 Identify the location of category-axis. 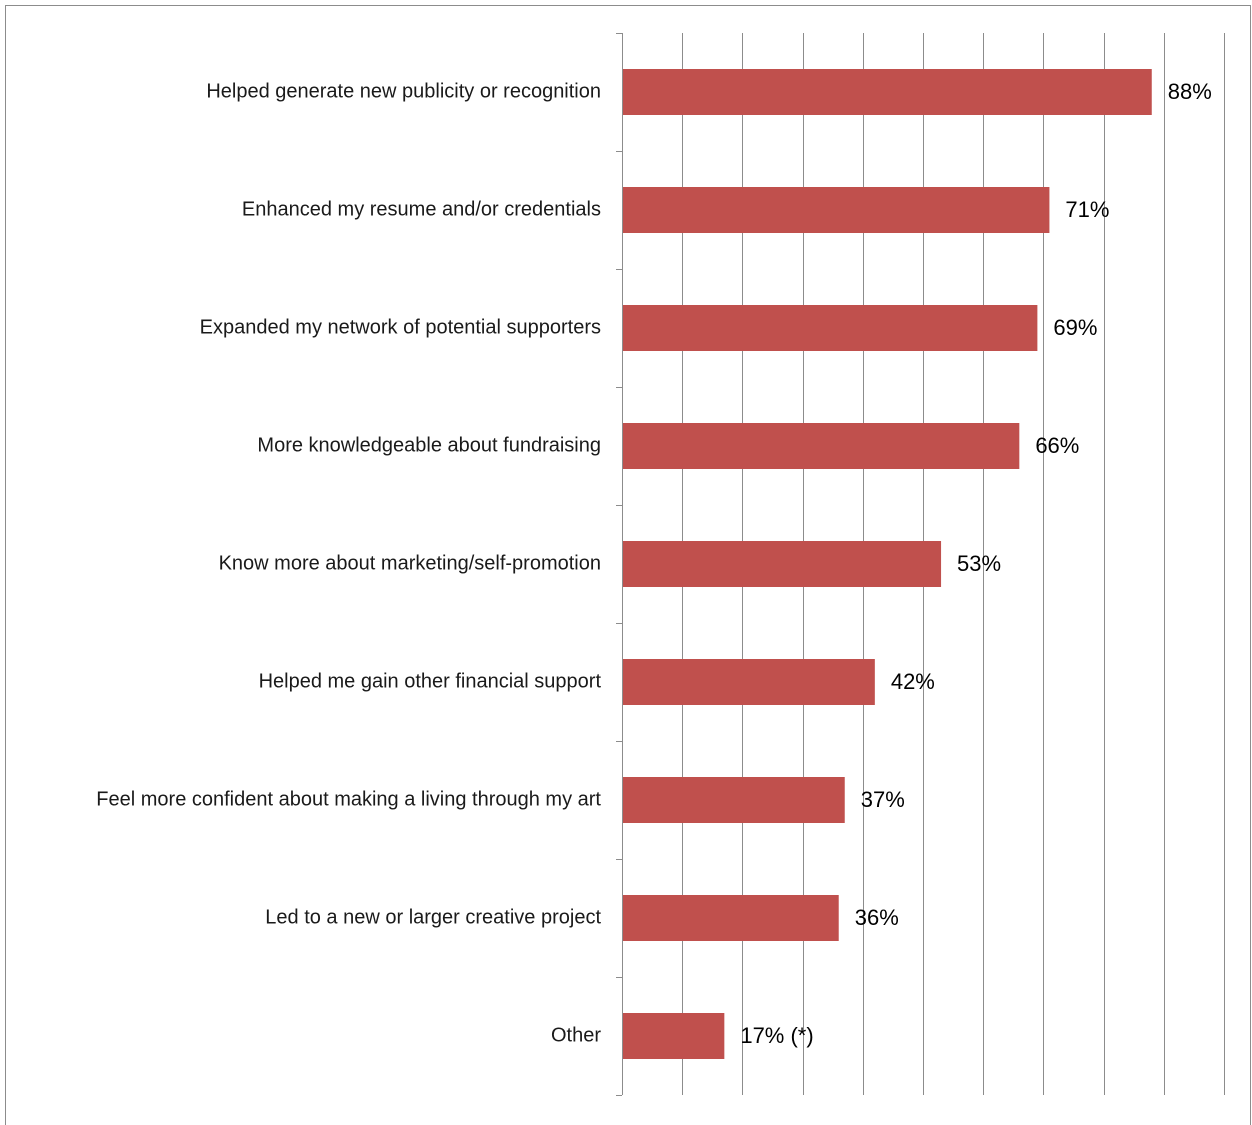
(619, 564).